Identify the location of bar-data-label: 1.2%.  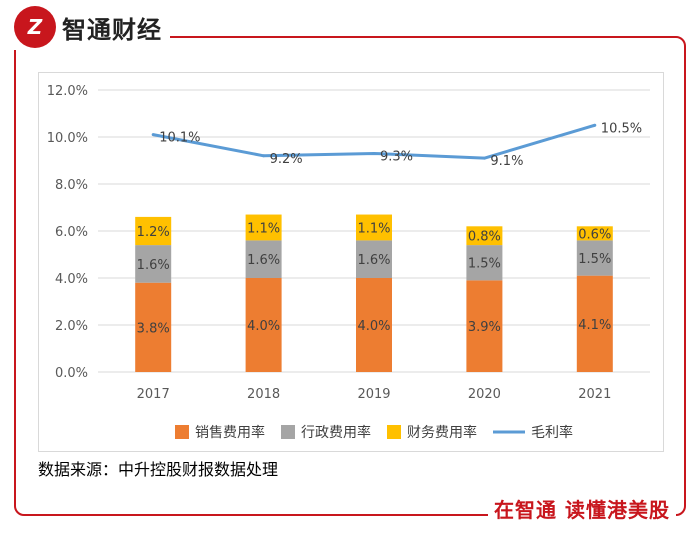
(153, 232).